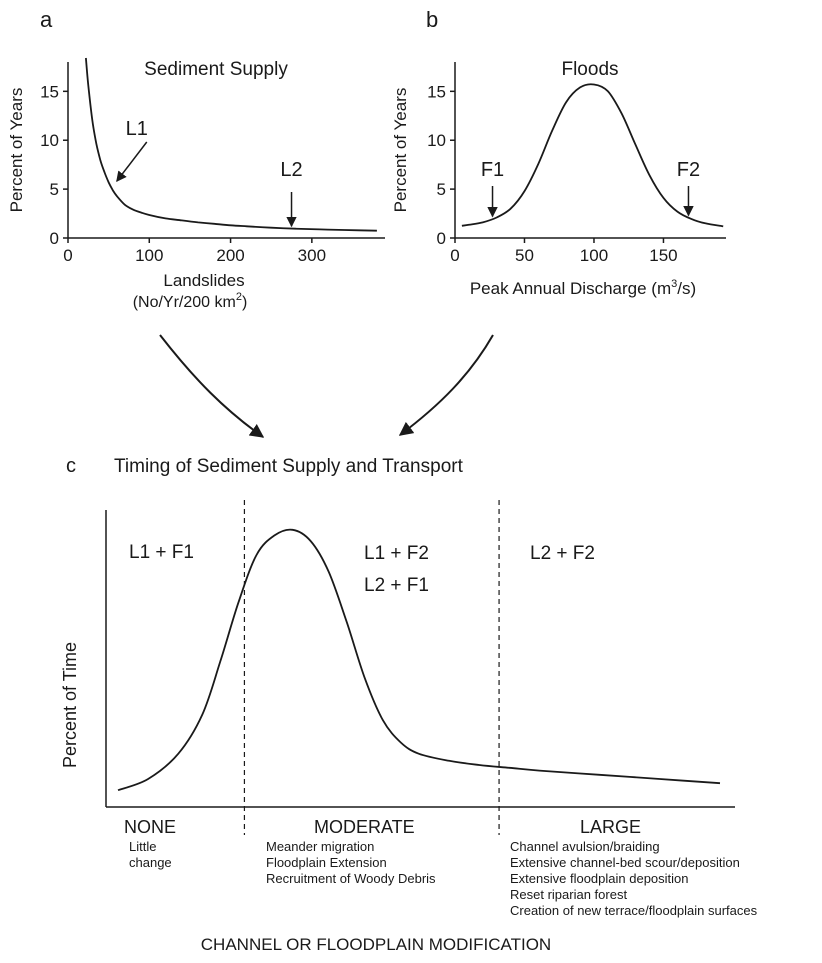  I want to click on category-detail: Reset riparian forest, so click(568, 894).